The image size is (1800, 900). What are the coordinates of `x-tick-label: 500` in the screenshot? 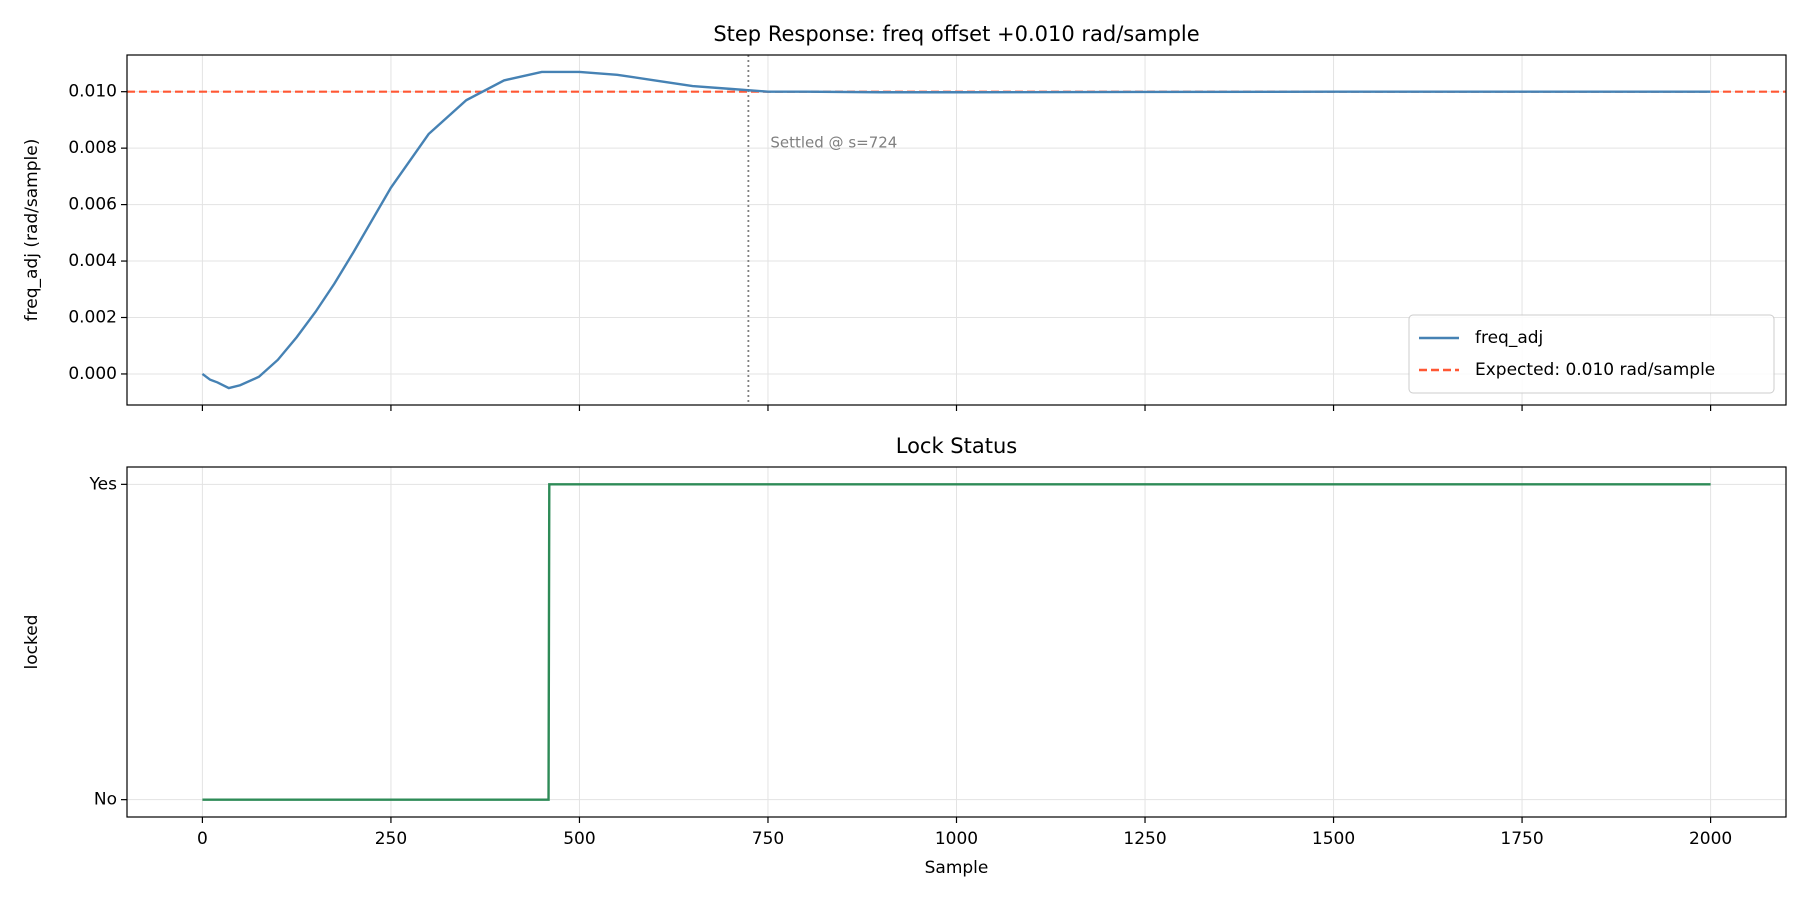 It's located at (579, 839).